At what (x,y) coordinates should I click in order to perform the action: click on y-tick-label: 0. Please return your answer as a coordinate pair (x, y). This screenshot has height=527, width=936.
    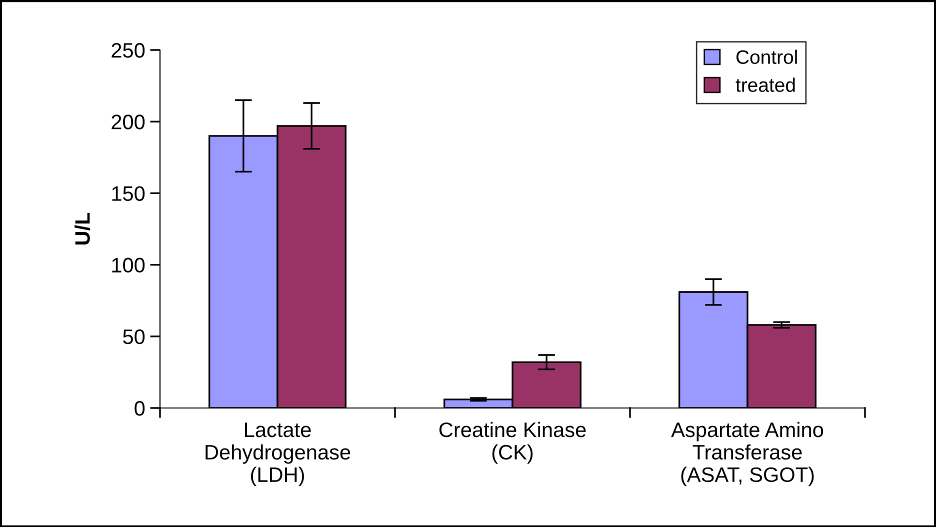
    Looking at the image, I should click on (139, 408).